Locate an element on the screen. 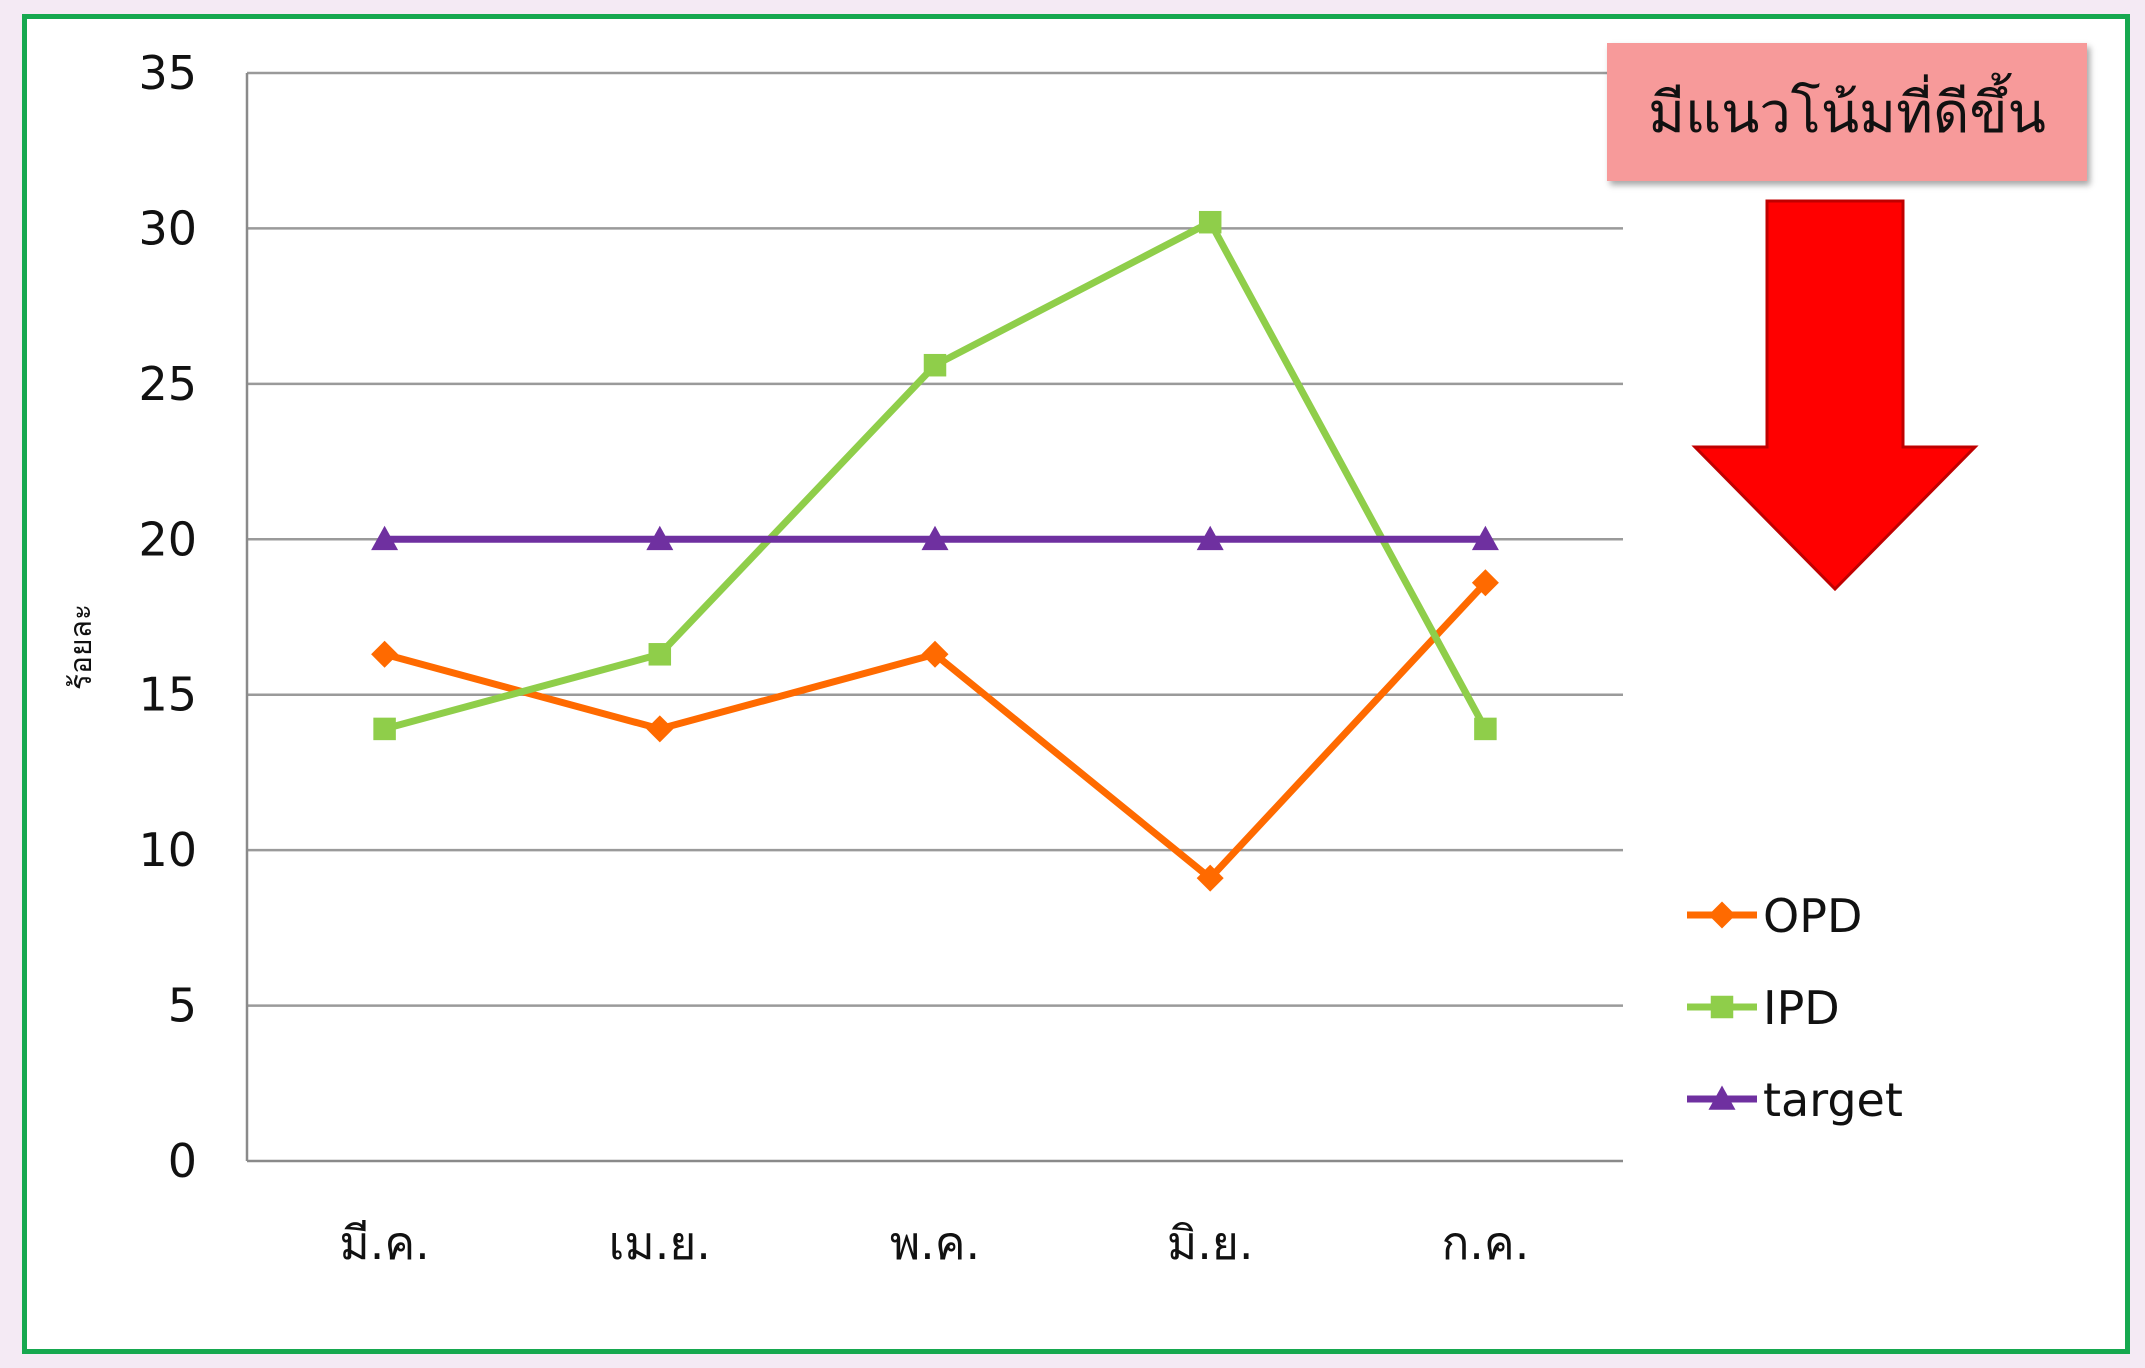 The height and width of the screenshot is (1368, 2145). x-tick-label: มี.ค. is located at coordinates (384, 1243).